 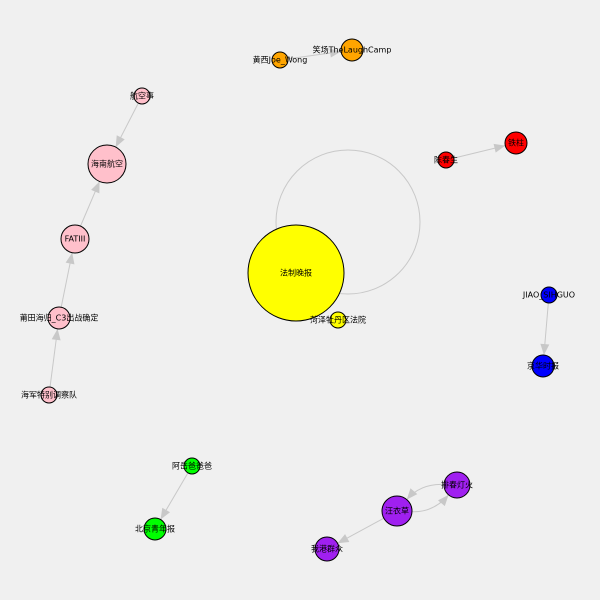 I want to click on node-zhiyi: 汪衣草, so click(x=397, y=511).